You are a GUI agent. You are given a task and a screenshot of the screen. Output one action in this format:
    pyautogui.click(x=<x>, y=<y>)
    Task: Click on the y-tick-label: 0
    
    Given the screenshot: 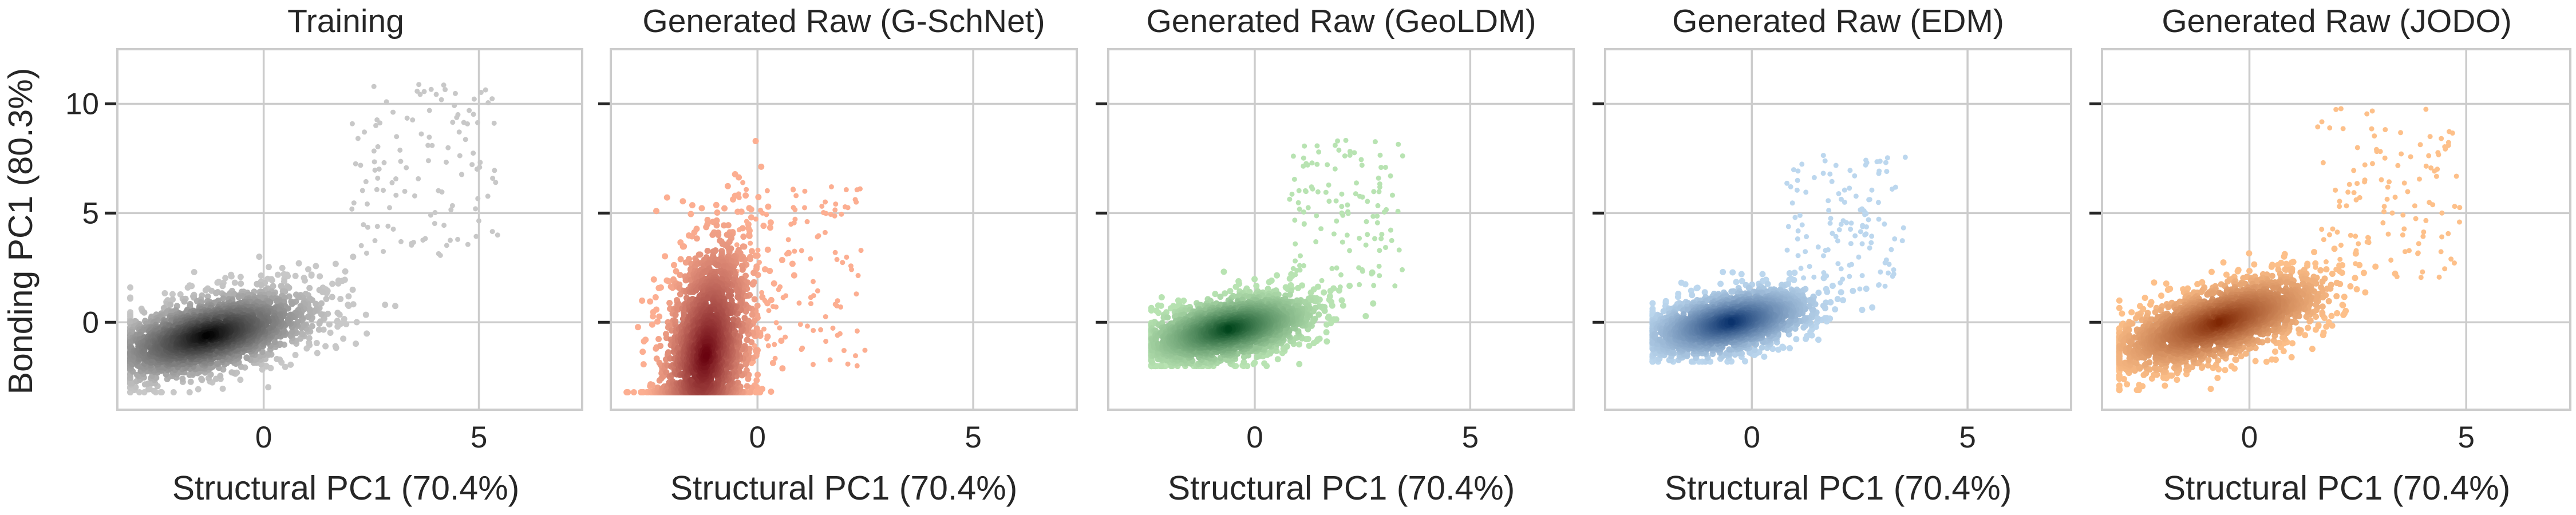 What is the action you would take?
    pyautogui.click(x=90, y=322)
    